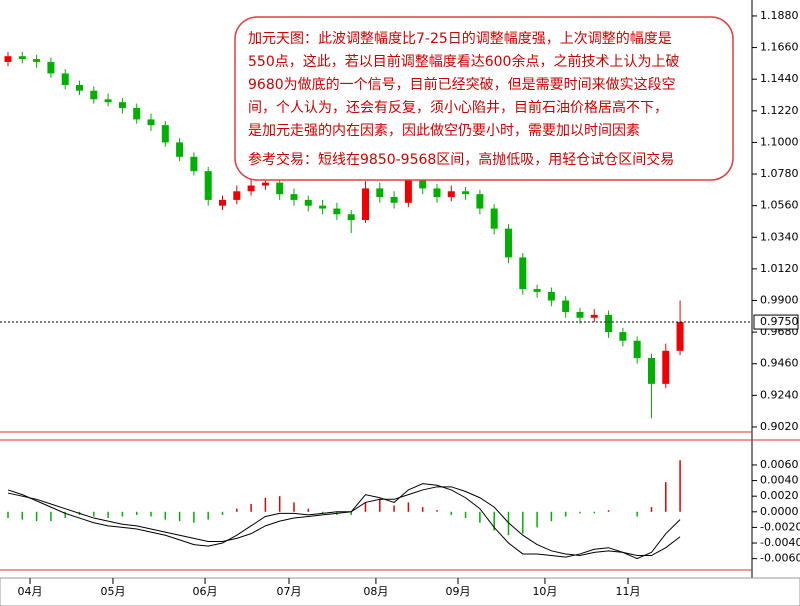  I want to click on annotation: 9680为做底的一个信号，目前已经突破，但是需要时间来做实这段空, so click(462, 84).